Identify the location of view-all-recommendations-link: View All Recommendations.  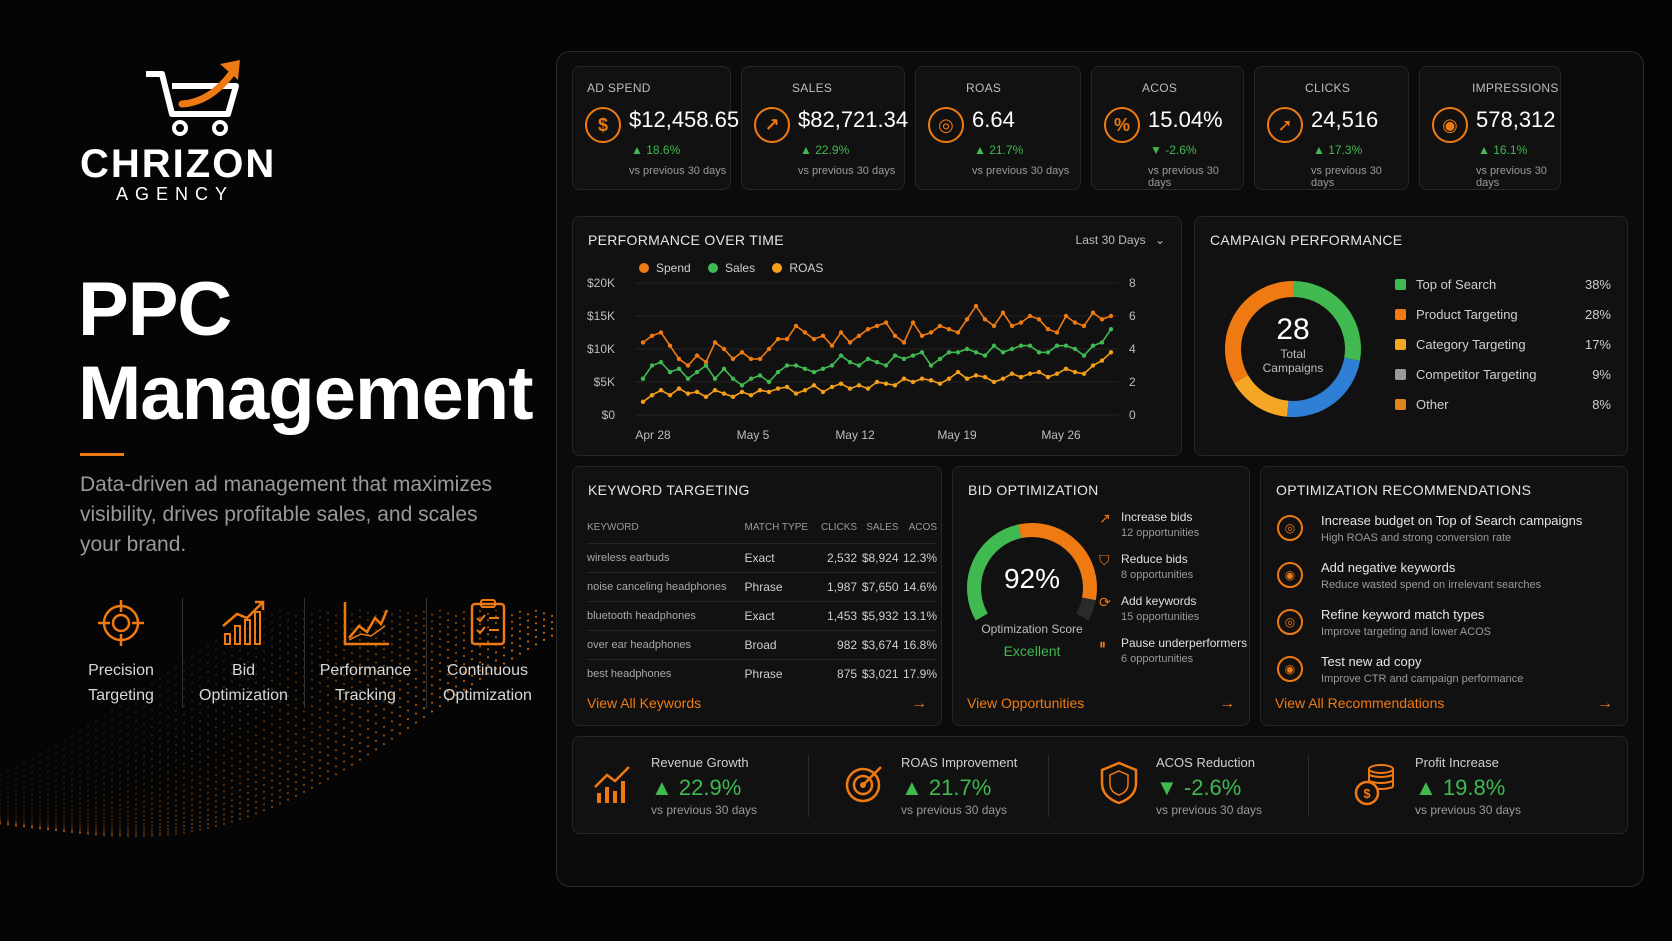
(1360, 703).